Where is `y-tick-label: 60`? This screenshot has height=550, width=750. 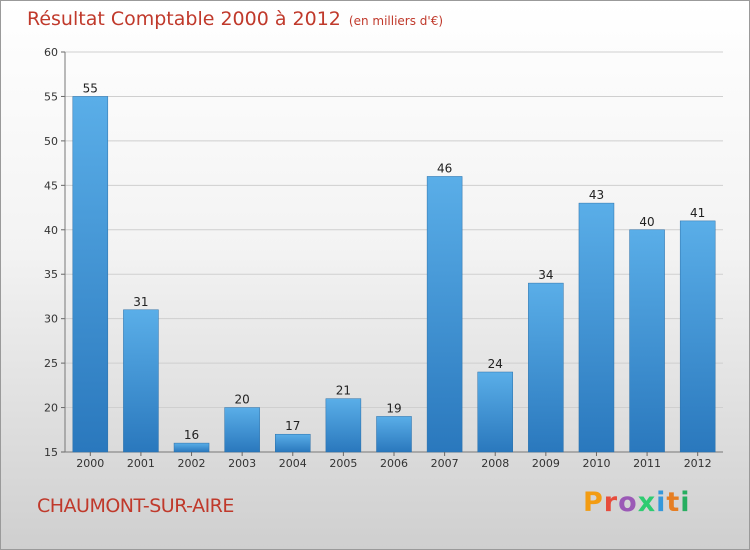
y-tick-label: 60 is located at coordinates (51, 52).